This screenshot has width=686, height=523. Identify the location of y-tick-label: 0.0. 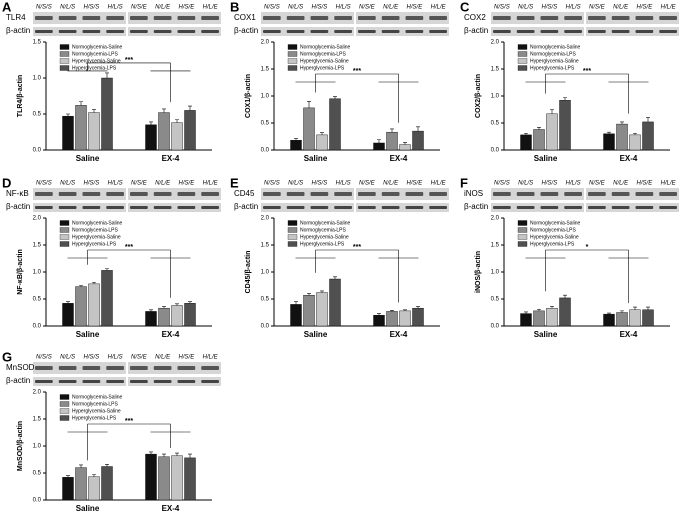
(265, 151).